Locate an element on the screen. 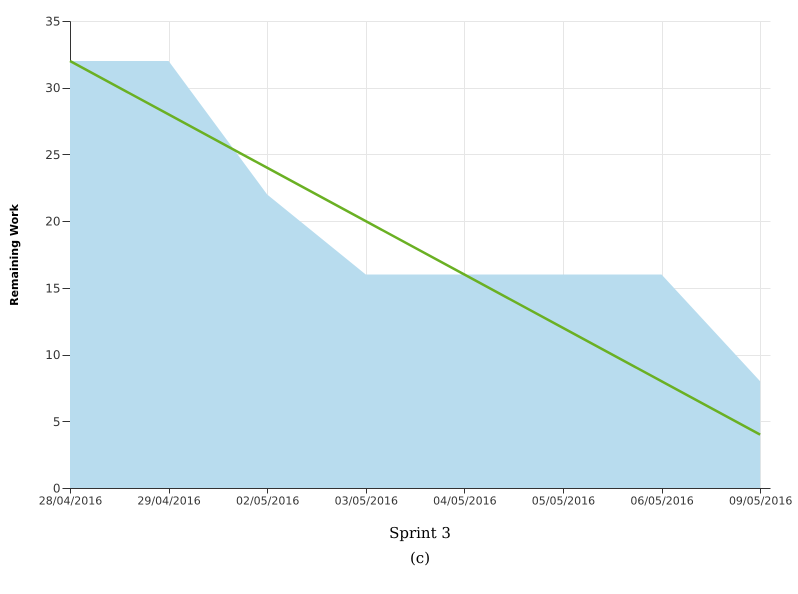 This screenshot has width=798, height=594. y-tick-label: 25 is located at coordinates (52, 155).